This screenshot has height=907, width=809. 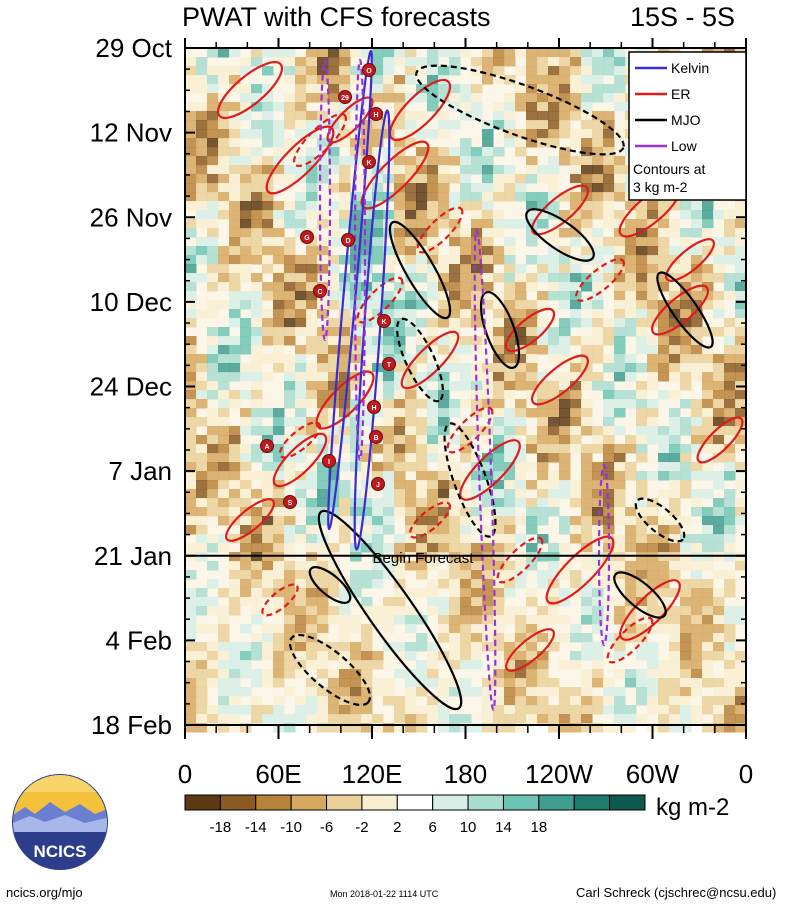 What do you see at coordinates (44, 892) in the screenshot?
I see `footer-url: ncics.org/mjo` at bounding box center [44, 892].